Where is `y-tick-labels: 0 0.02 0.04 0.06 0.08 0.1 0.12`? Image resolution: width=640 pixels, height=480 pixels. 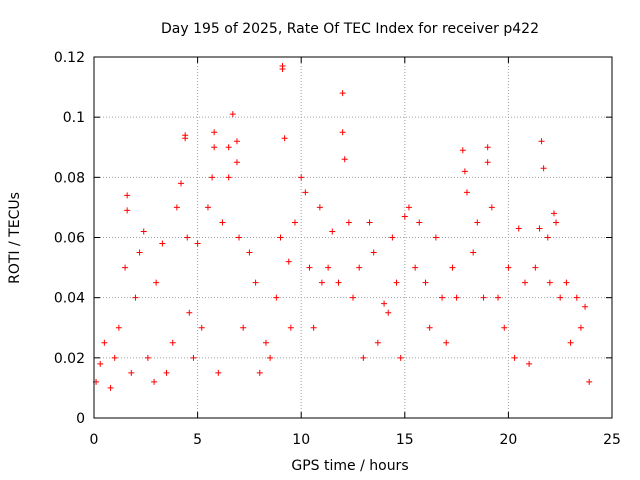 y-tick-labels: 0 0.02 0.04 0.06 0.08 0.1 0.12 is located at coordinates (69, 238).